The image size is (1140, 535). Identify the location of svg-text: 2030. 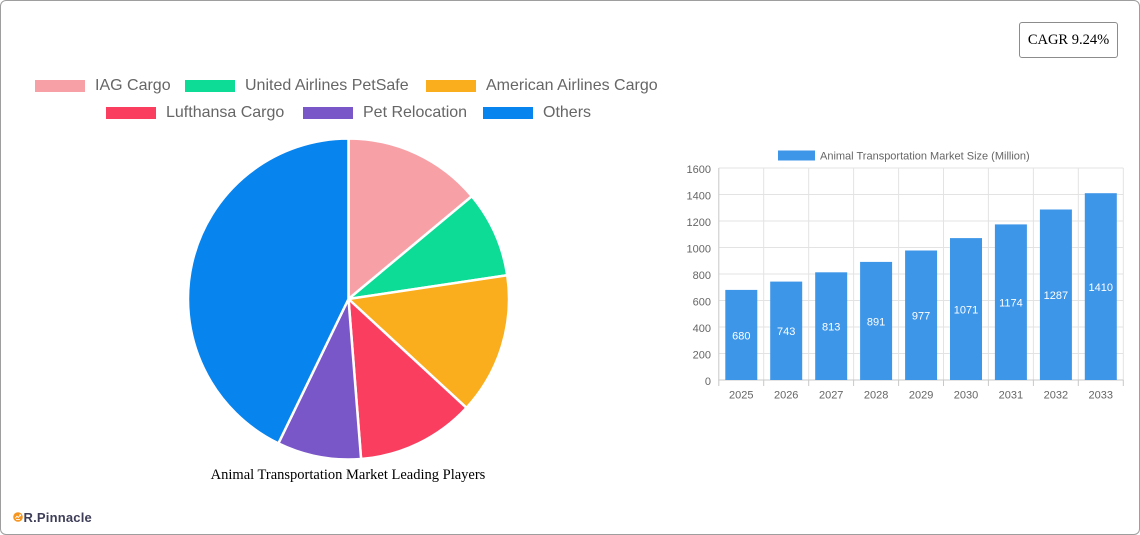
(966, 396).